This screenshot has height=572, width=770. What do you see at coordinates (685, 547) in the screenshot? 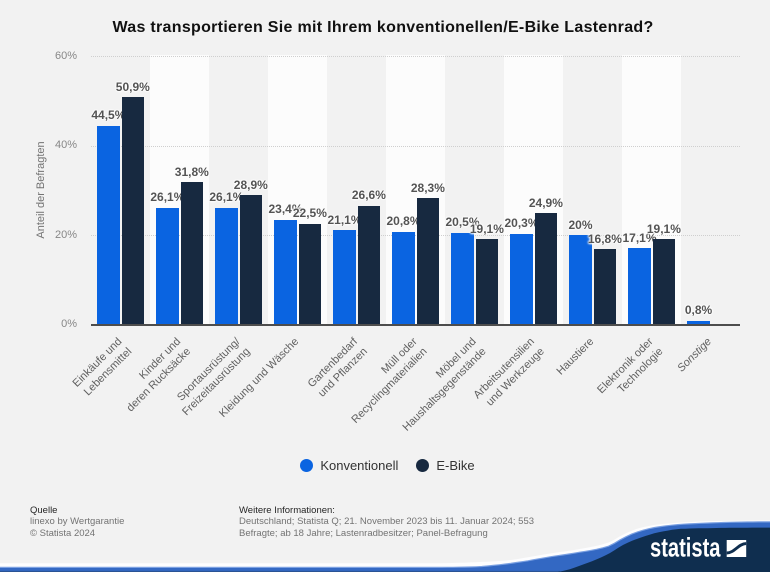
I see `svg-text: statista` at bounding box center [685, 547].